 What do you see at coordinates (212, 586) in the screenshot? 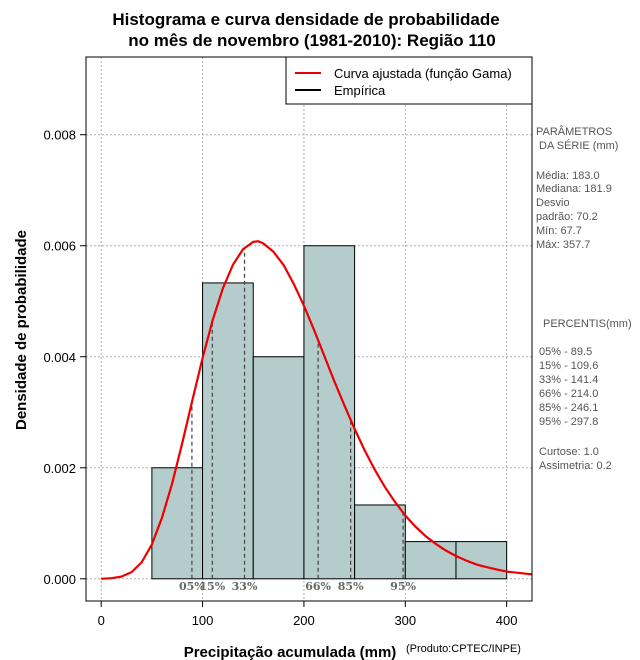
I see `percentile-label: 15%` at bounding box center [212, 586].